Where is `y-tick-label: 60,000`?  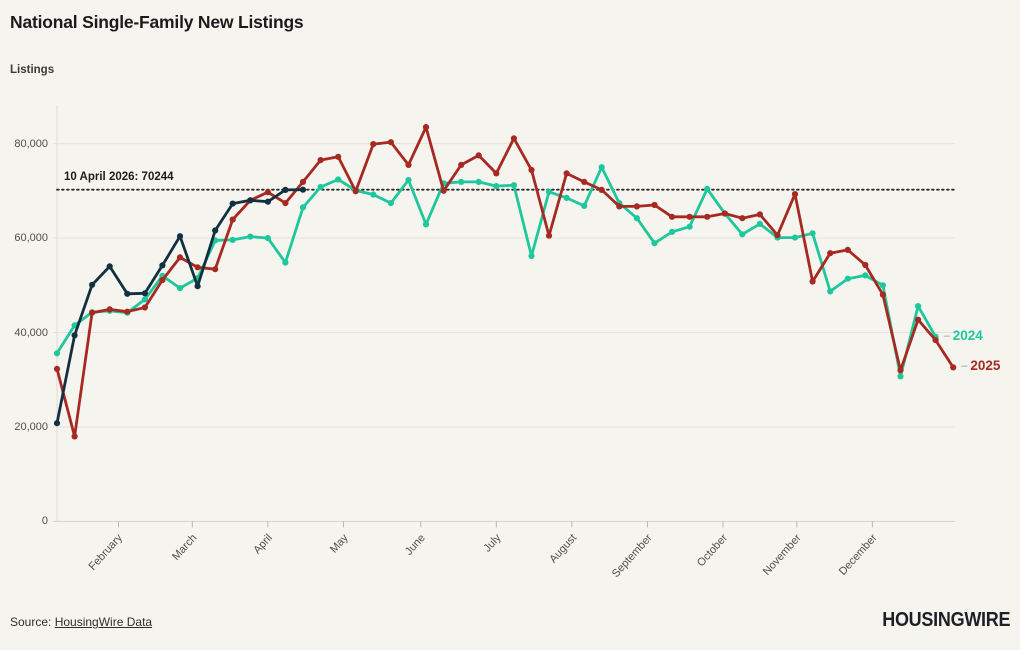
y-tick-label: 60,000 is located at coordinates (31, 238).